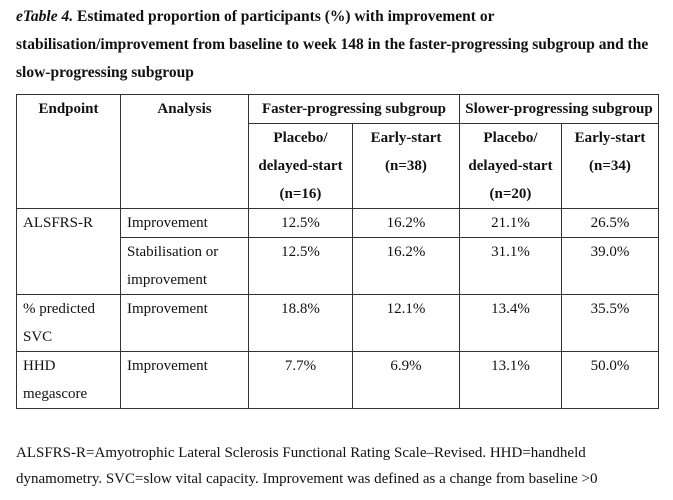 The height and width of the screenshot is (500, 673). Describe the element at coordinates (184, 151) in the screenshot. I see `header-analysis: Analysis` at that location.